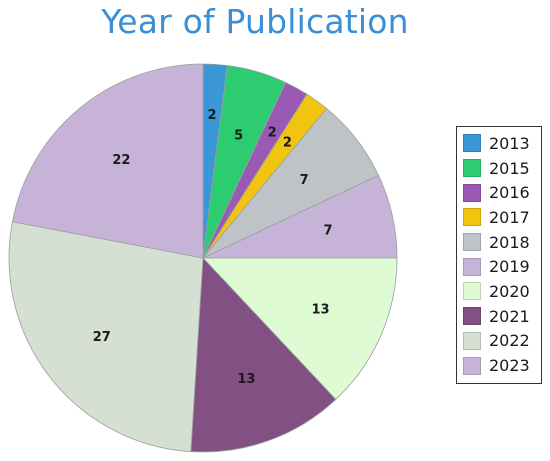 The height and width of the screenshot is (461, 550). What do you see at coordinates (246, 379) in the screenshot?
I see `slice-value-label-2021: 13` at bounding box center [246, 379].